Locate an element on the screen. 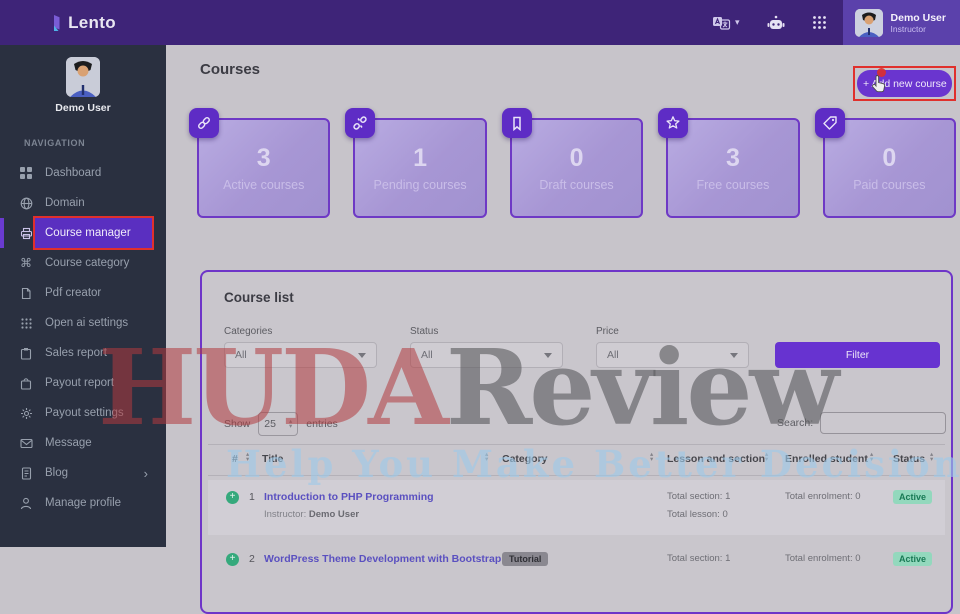 The height and width of the screenshot is (614, 960). apps-grid-icon is located at coordinates (819, 22).